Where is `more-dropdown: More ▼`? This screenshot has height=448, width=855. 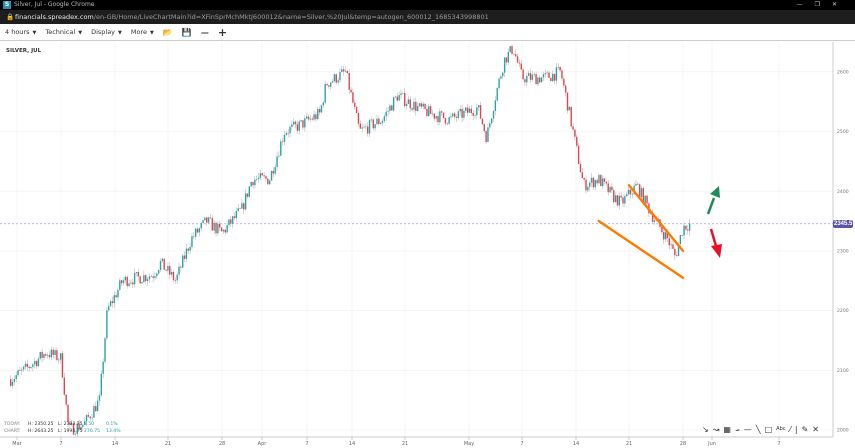
more-dropdown: More ▼ is located at coordinates (142, 32).